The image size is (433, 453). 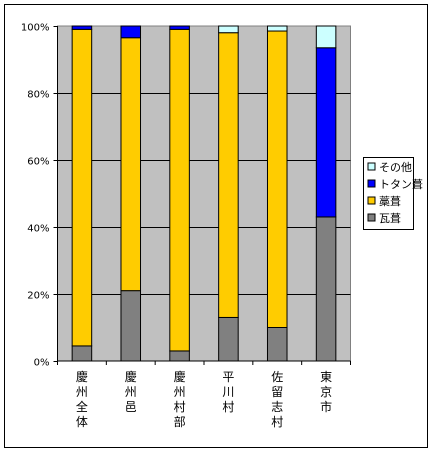 What do you see at coordinates (277, 377) in the screenshot?
I see `x-tick-label: 佐` at bounding box center [277, 377].